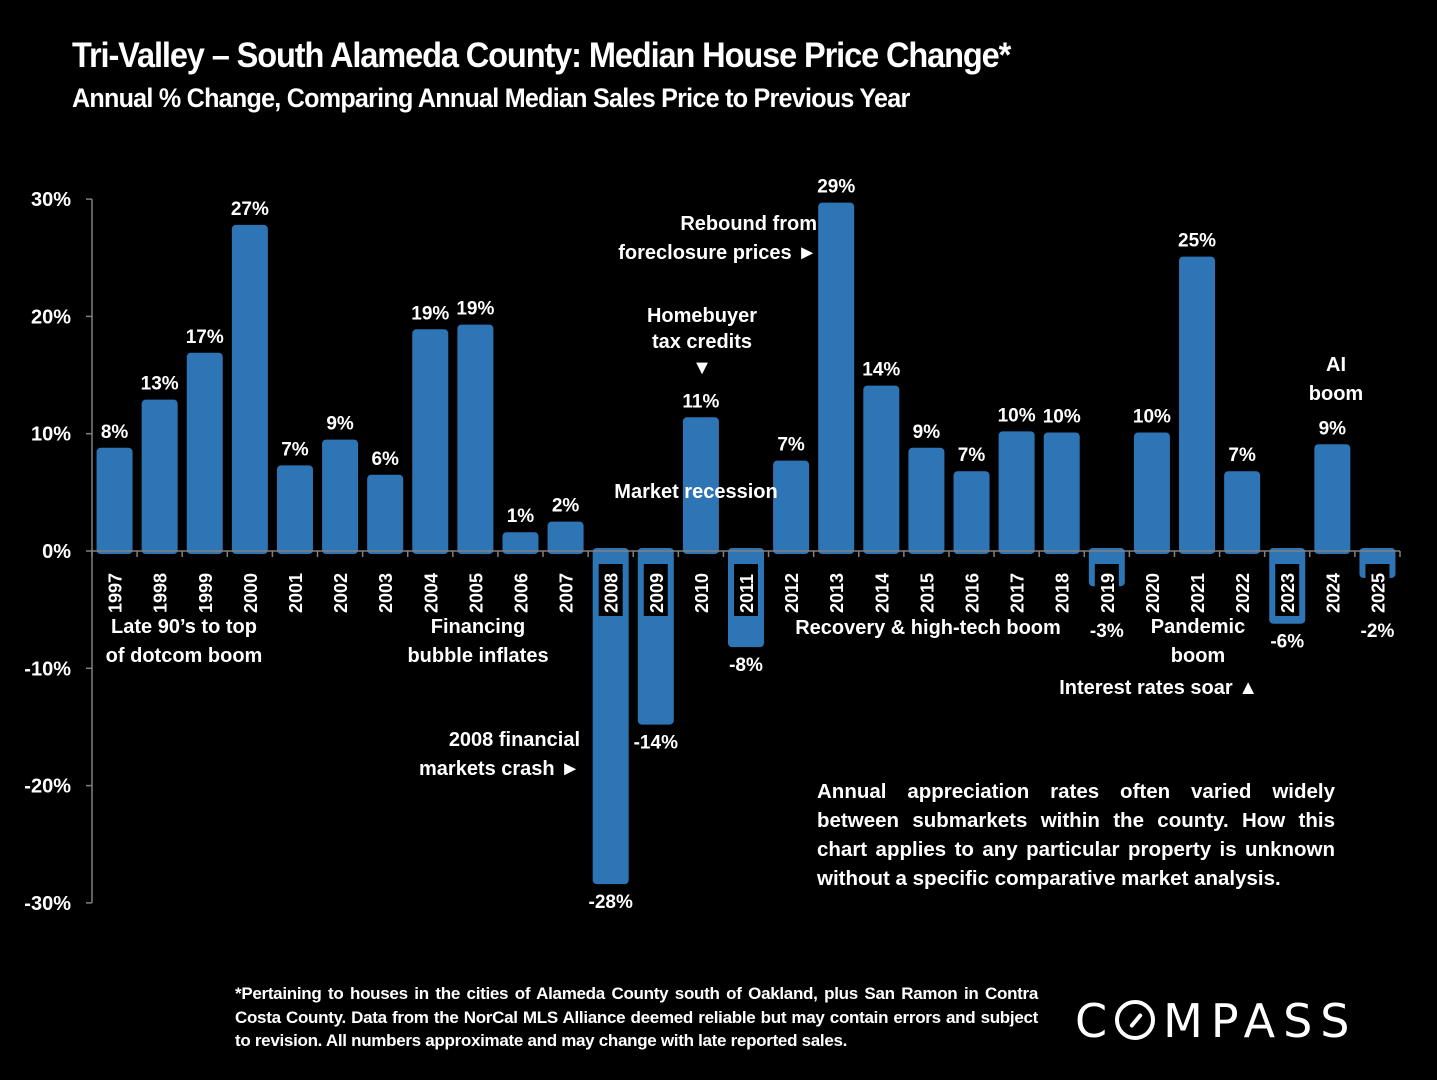 This screenshot has width=1437, height=1080. What do you see at coordinates (1333, 428) in the screenshot?
I see `data-label: 9%` at bounding box center [1333, 428].